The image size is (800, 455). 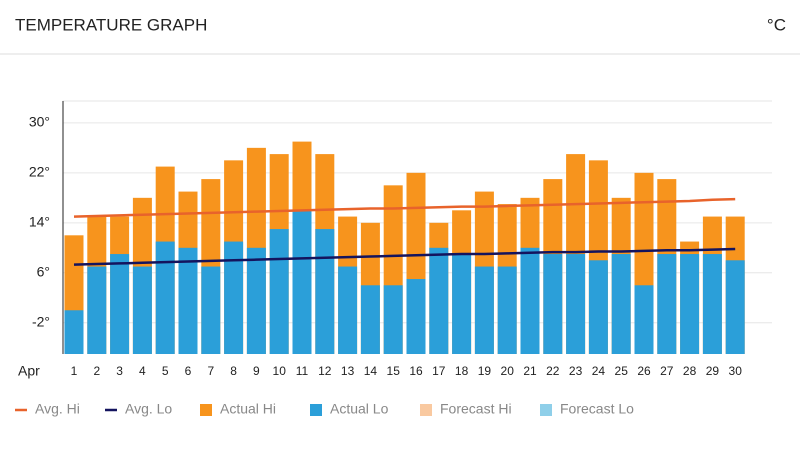 I want to click on legend-label: Actual Hi, so click(x=248, y=409).